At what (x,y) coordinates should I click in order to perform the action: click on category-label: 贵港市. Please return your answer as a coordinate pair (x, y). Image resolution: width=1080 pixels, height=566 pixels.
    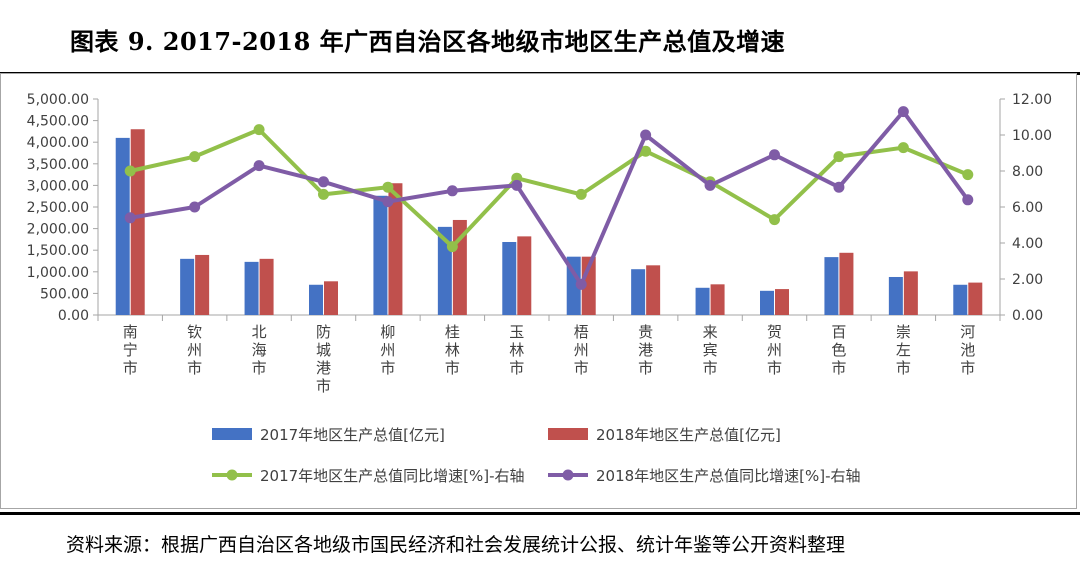
    Looking at the image, I should click on (645, 350).